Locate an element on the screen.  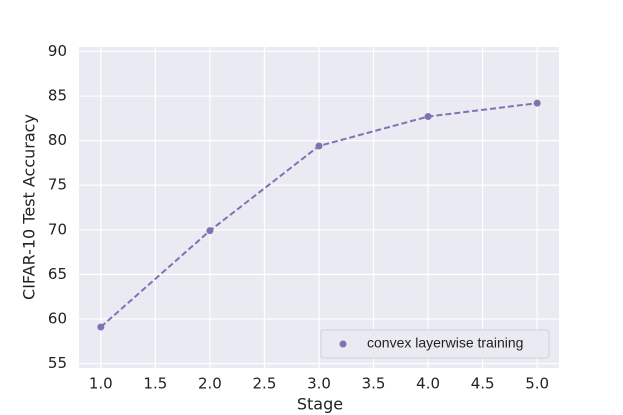
legend-label: convex layerwise training is located at coordinates (445, 343).